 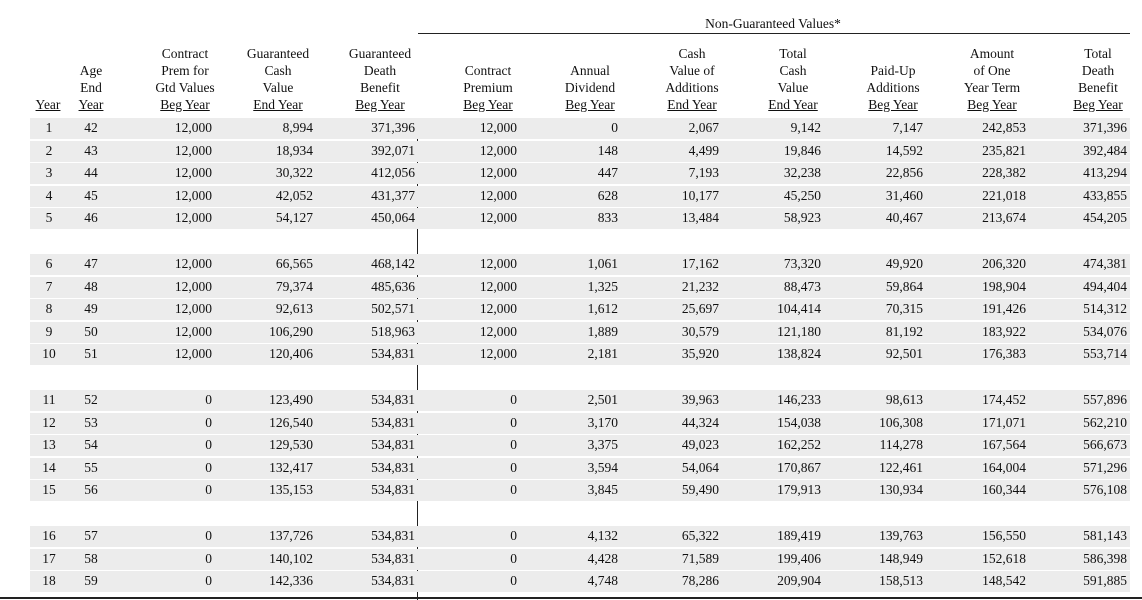 I want to click on cell: 502,571, so click(x=393, y=309).